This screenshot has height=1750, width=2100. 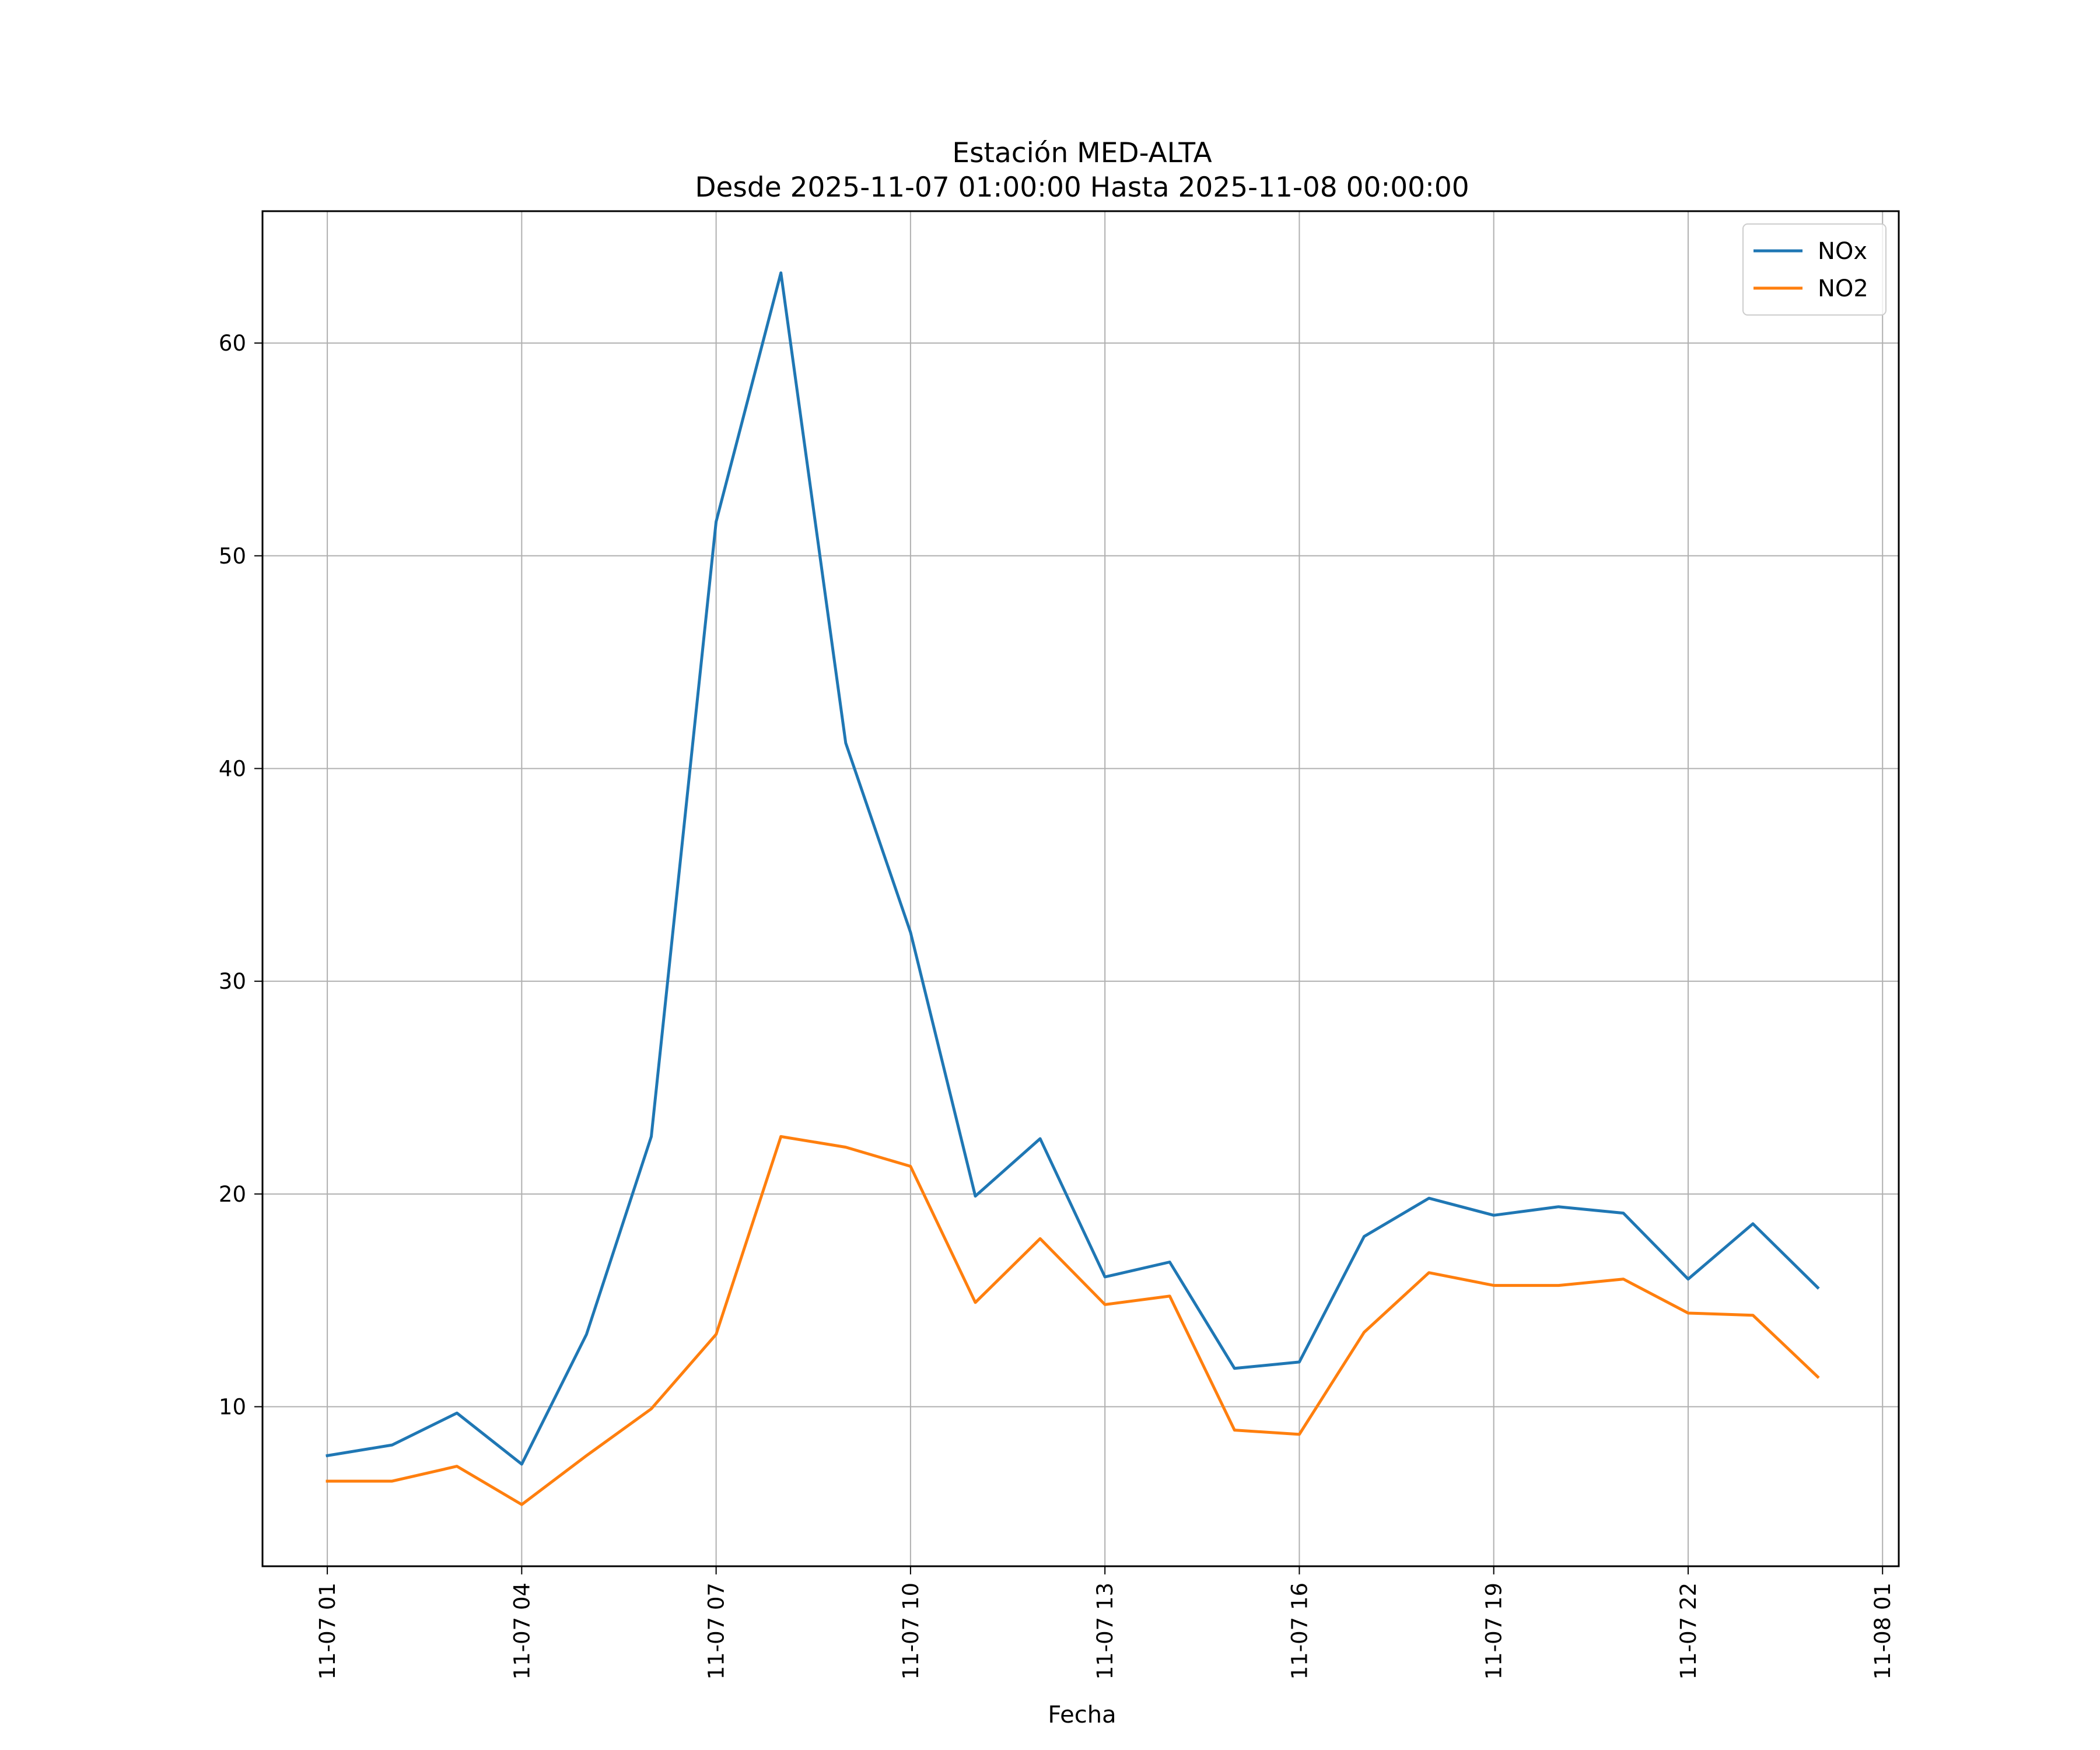 I want to click on y-tick-label: 50, so click(x=232, y=556).